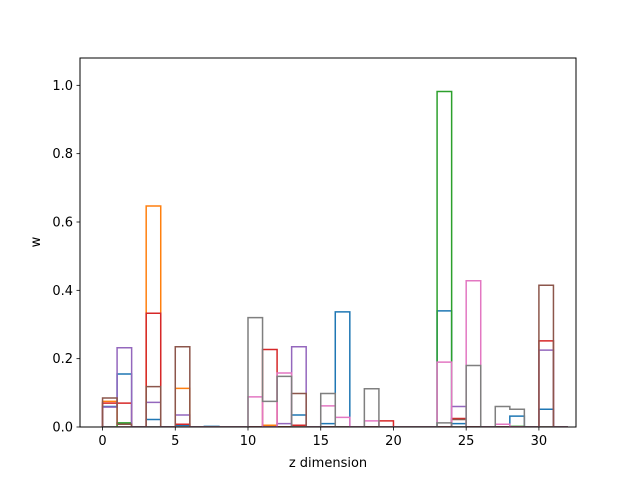 This screenshot has width=640, height=480. I want to click on x-tick-label: 30, so click(539, 441).